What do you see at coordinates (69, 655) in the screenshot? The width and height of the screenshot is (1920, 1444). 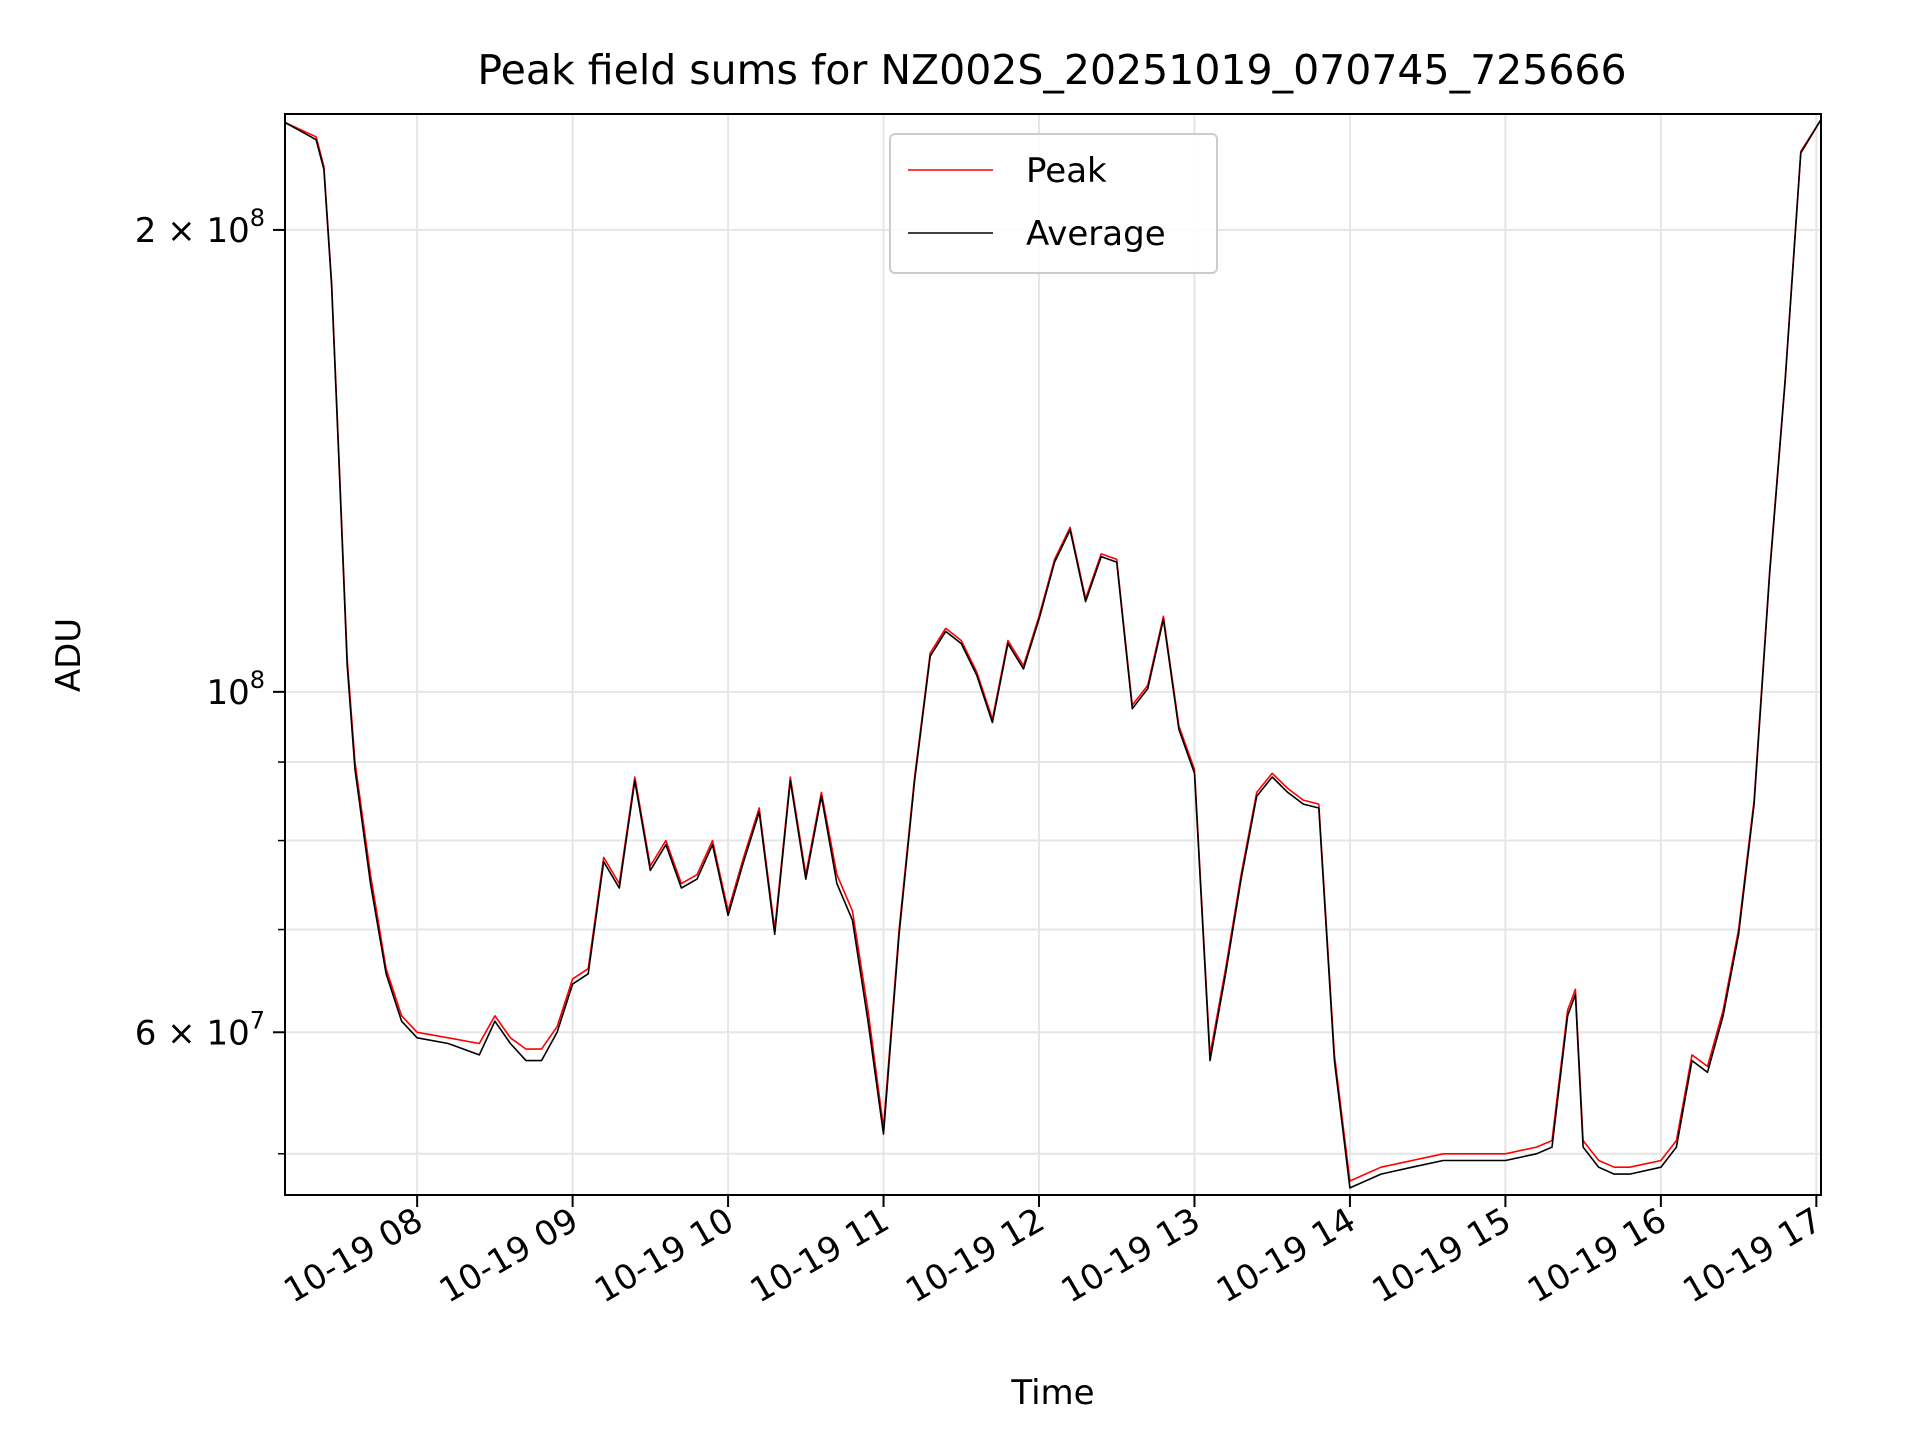 I see `y-axis-label: ADU` at bounding box center [69, 655].